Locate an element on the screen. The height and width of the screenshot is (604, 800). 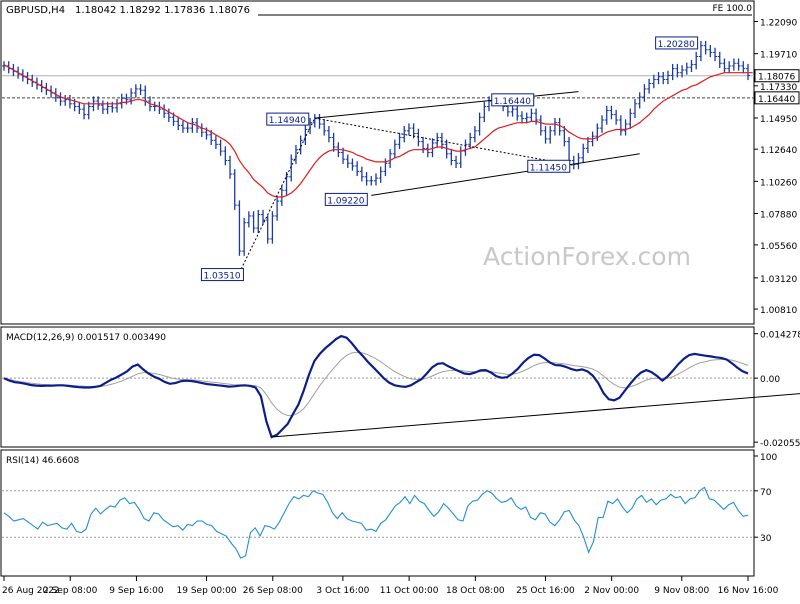
price-annotation-label: 1.20280 is located at coordinates (676, 45).